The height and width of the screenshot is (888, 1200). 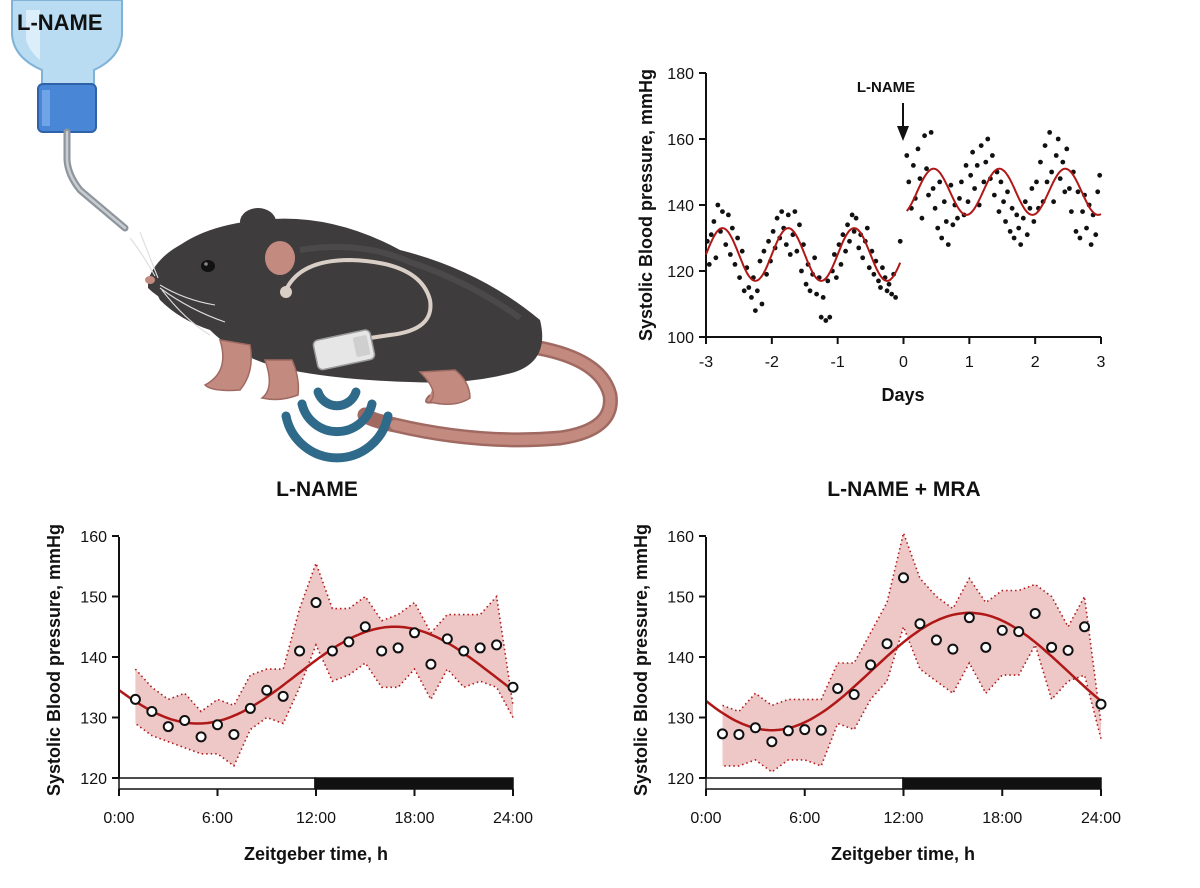 What do you see at coordinates (680, 537) in the screenshot?
I see `y-tick-label: 160` at bounding box center [680, 537].